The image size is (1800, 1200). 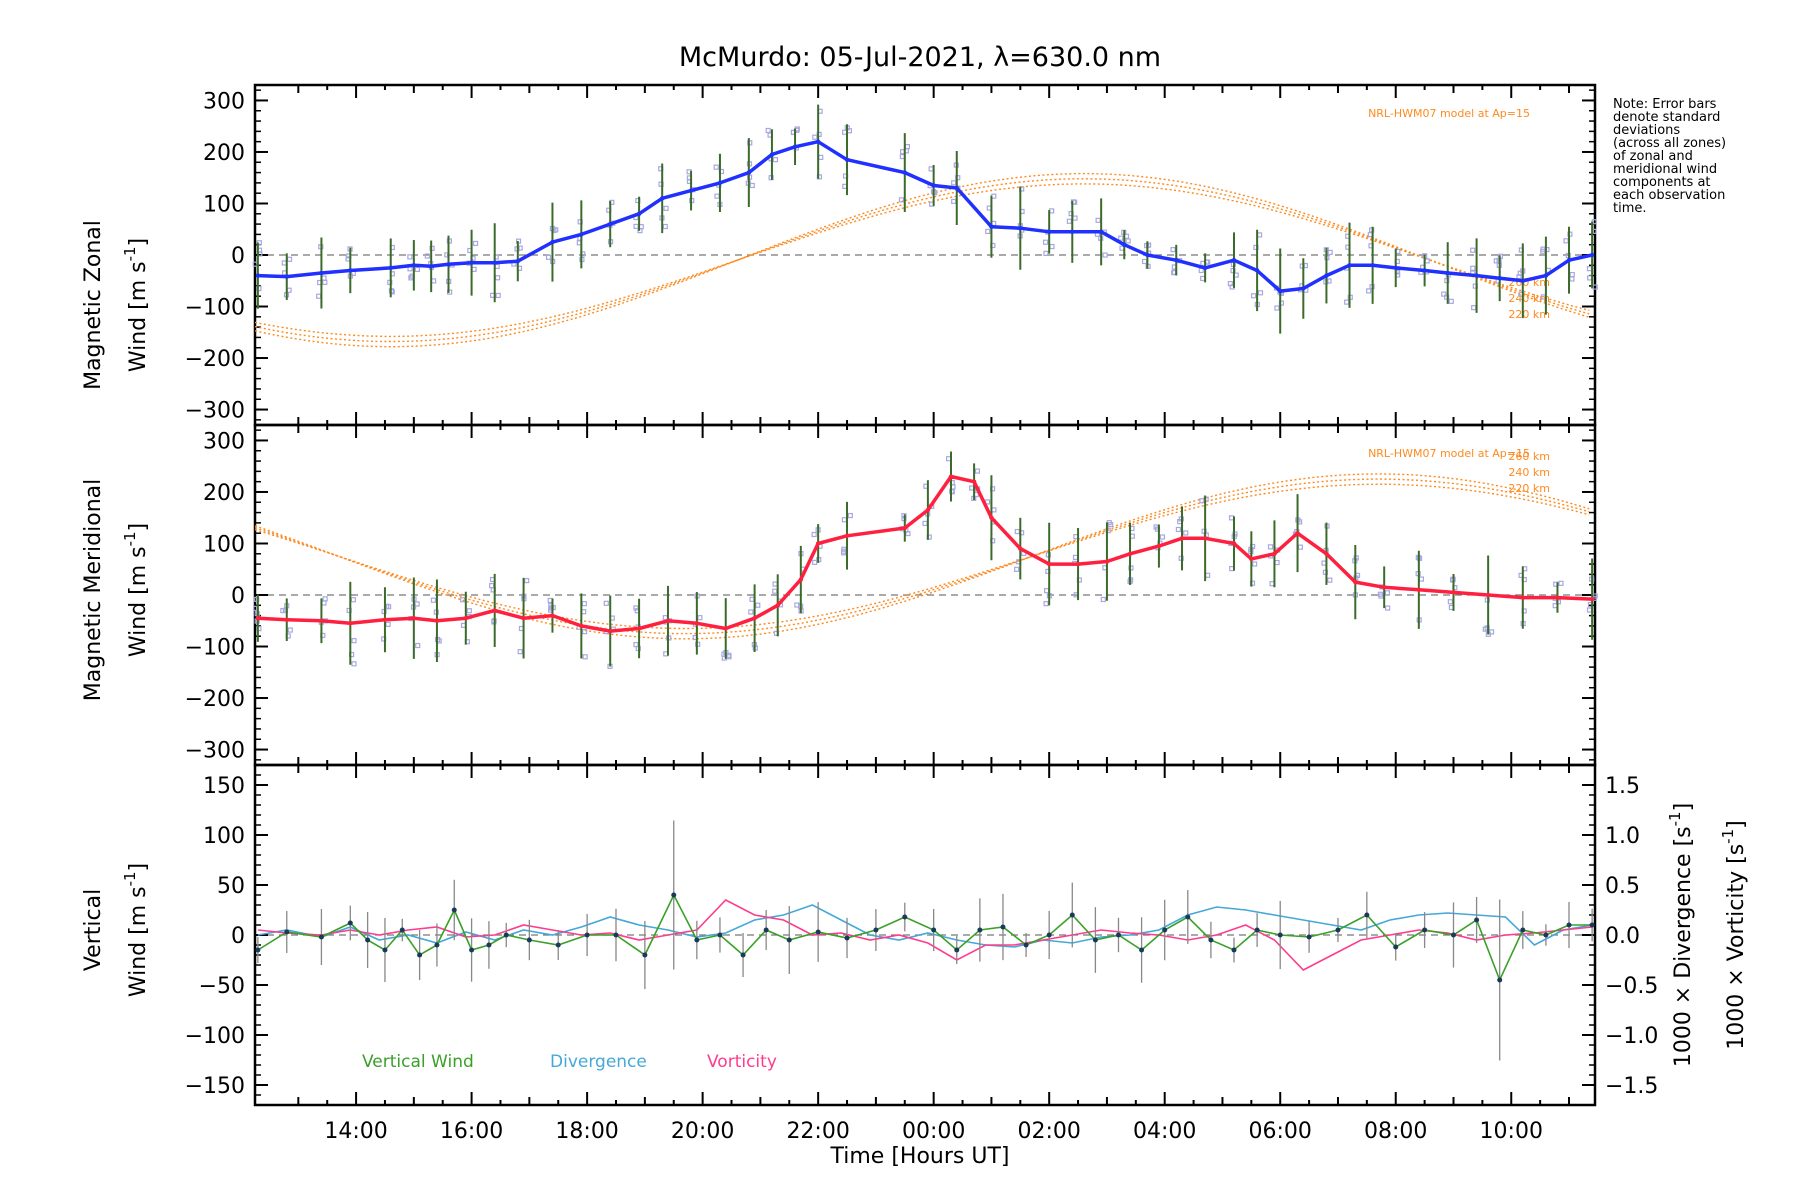 I want to click on note-line: (across all zones), so click(x=1669, y=143).